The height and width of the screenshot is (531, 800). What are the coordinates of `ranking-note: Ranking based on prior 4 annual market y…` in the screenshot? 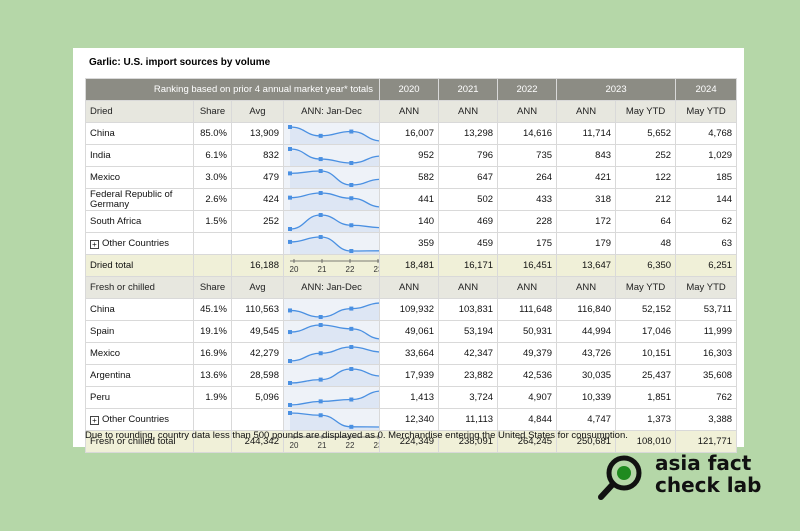 It's located at (232, 89).